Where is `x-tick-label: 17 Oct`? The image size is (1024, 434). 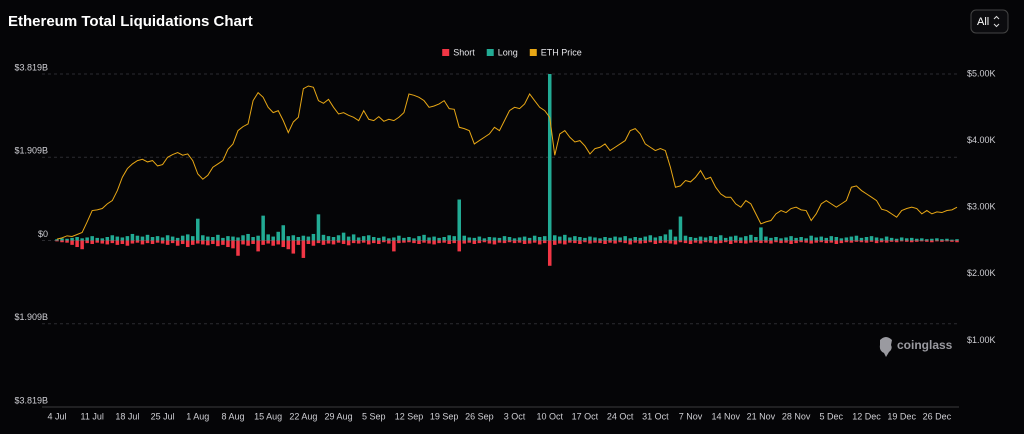
x-tick-label: 17 Oct is located at coordinates (585, 416).